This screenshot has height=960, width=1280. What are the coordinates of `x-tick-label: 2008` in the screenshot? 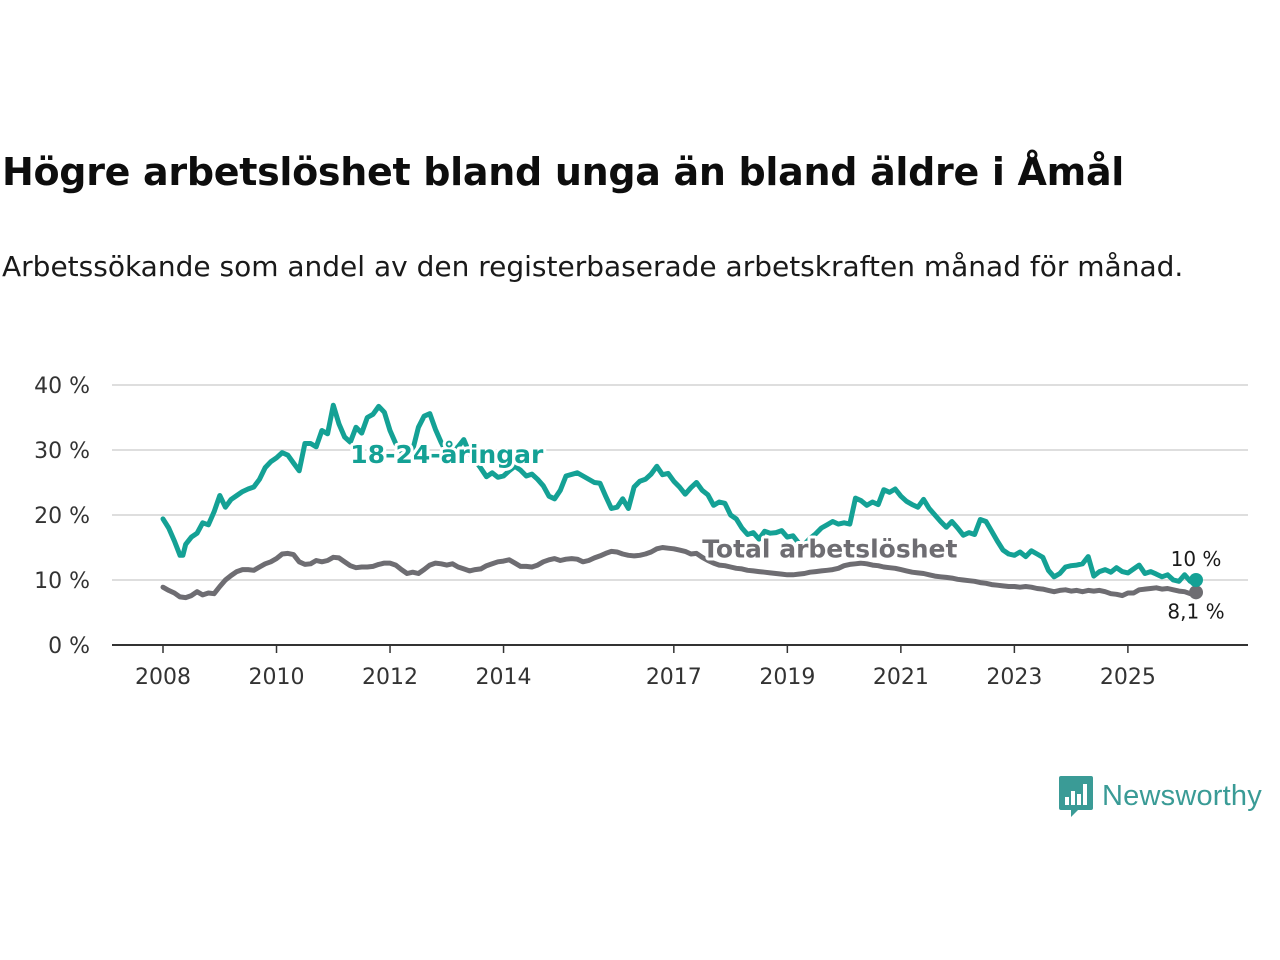 It's located at (163, 677).